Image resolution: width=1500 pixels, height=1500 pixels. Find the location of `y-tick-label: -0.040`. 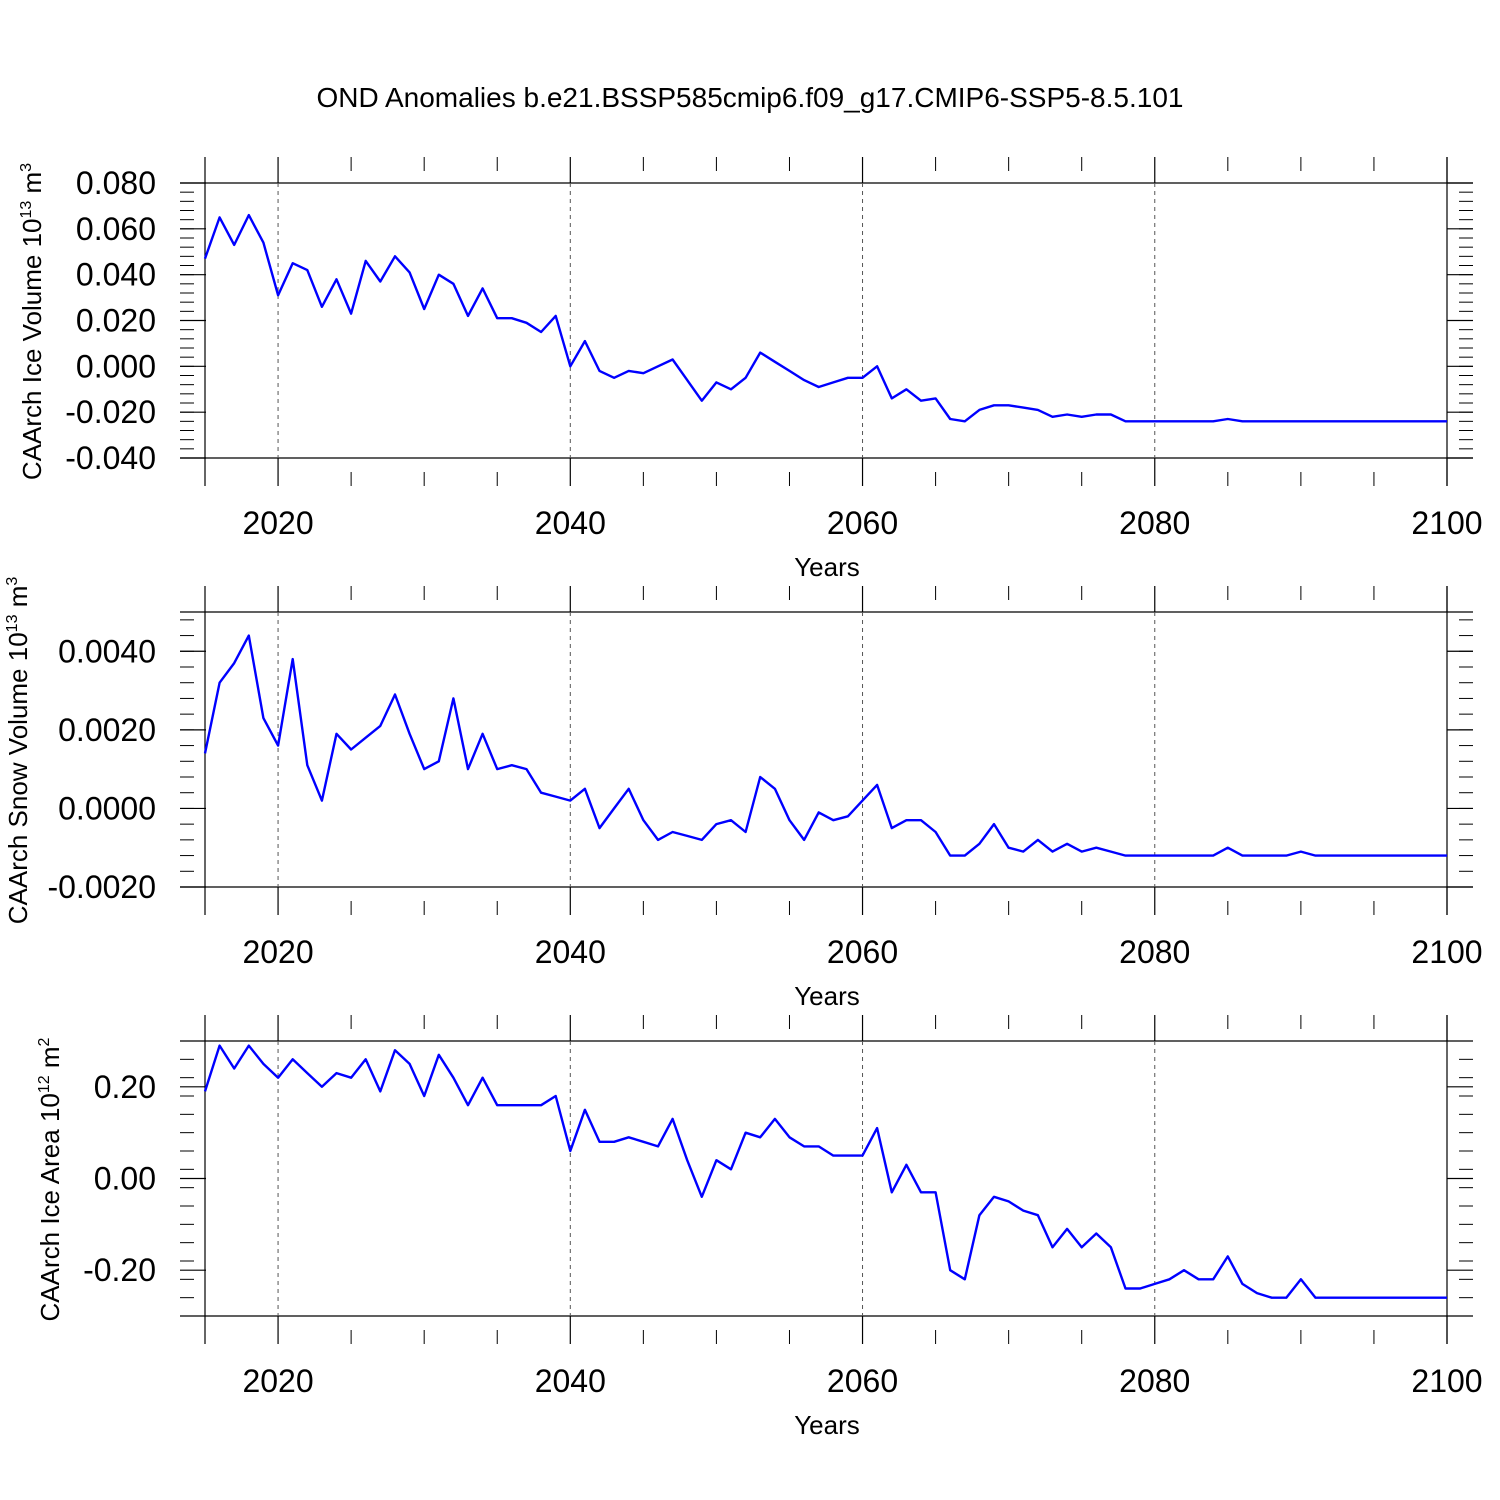

y-tick-label: -0.040 is located at coordinates (110, 458).